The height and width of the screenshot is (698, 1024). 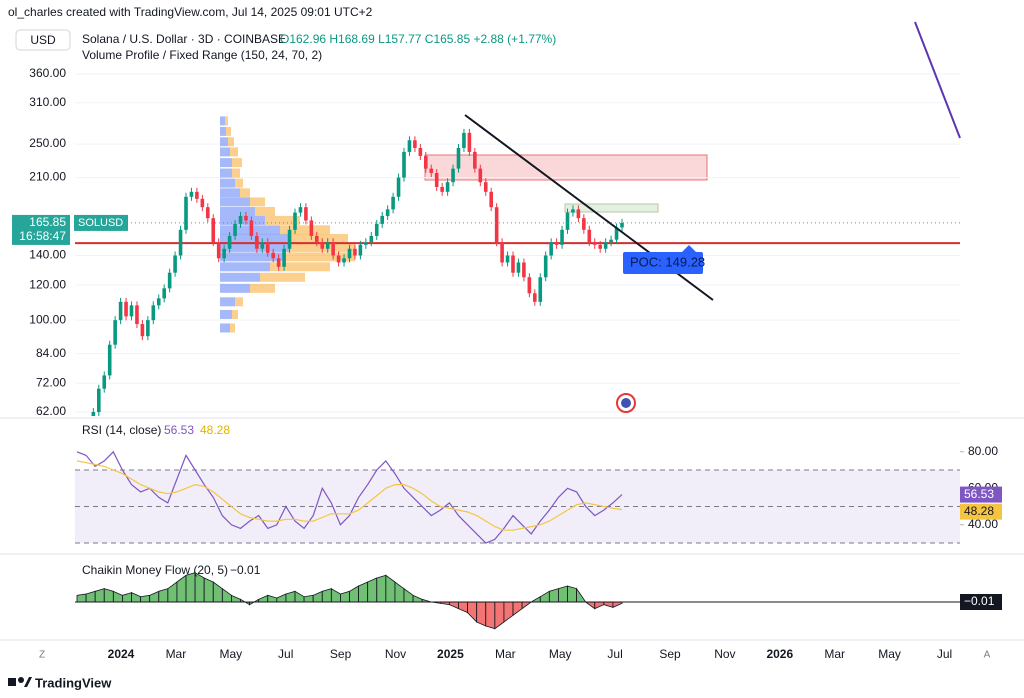 I want to click on cmf-tag-value: −0.01, so click(x=979, y=601).